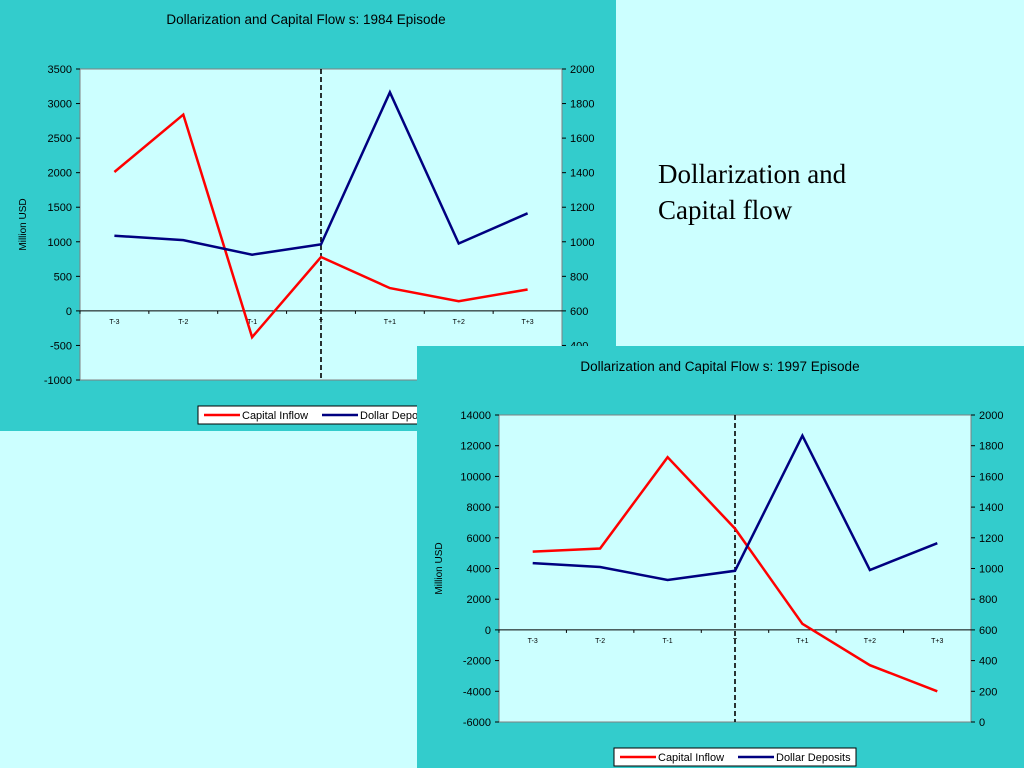  I want to click on chart2-left-tick-label: 14000, so click(475, 416).